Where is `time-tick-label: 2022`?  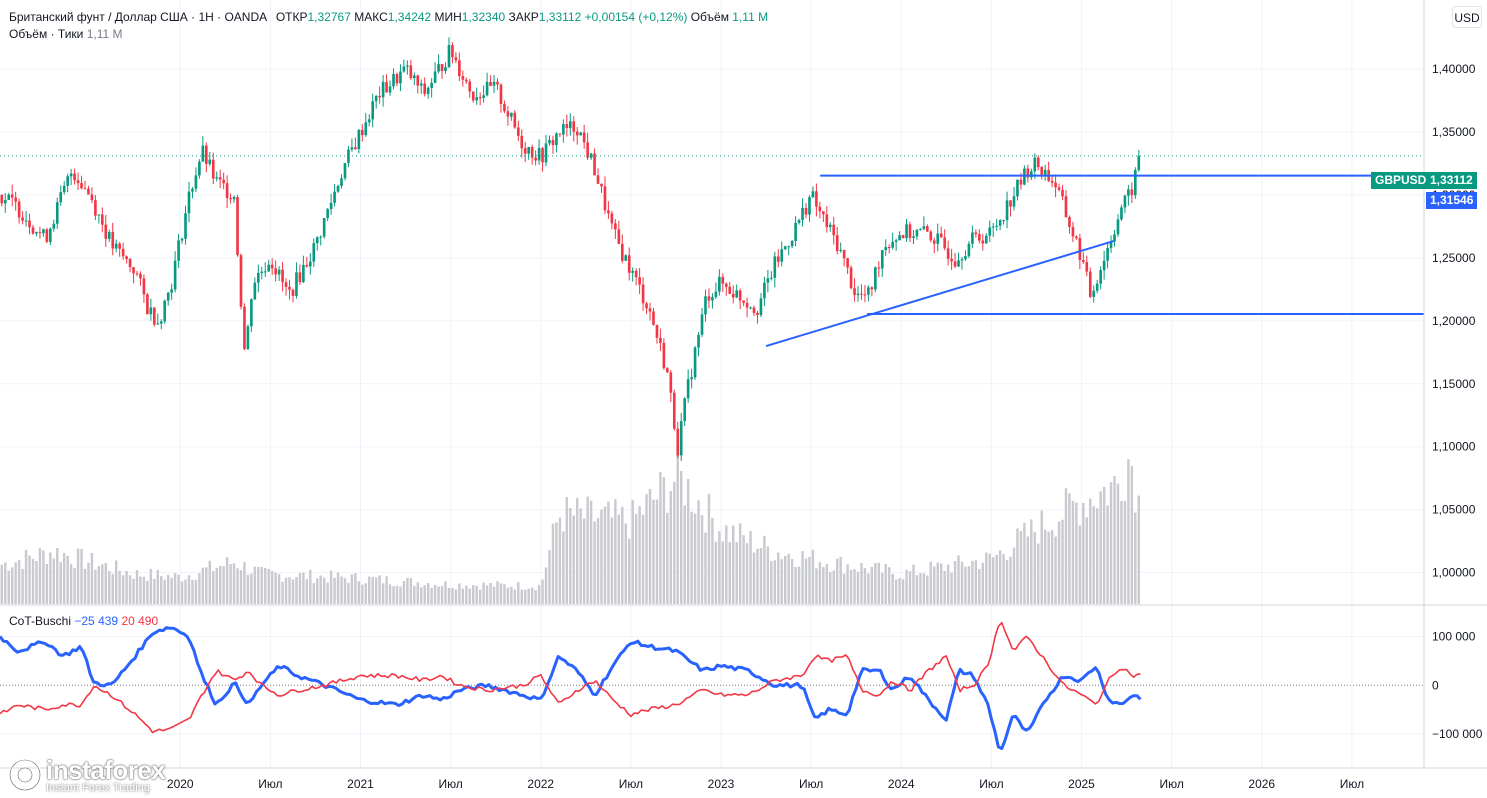
time-tick-label: 2022 is located at coordinates (540, 784).